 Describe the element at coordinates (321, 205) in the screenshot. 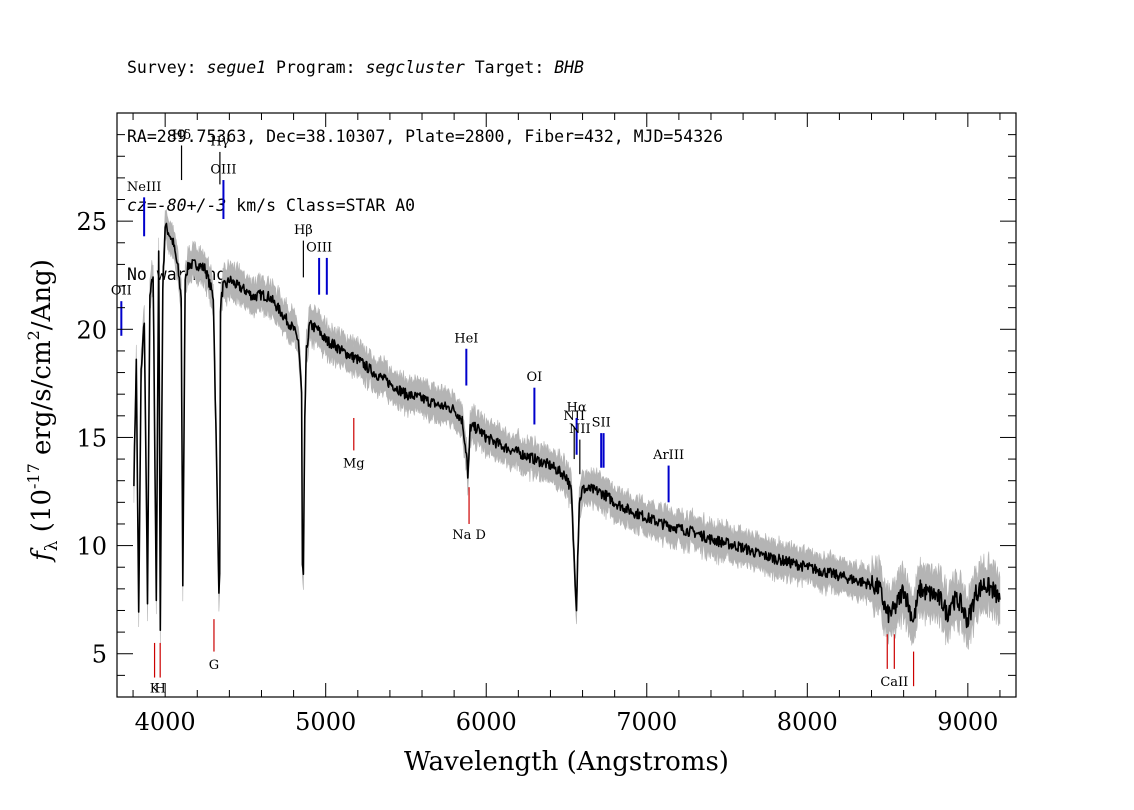

I see `class-text: km/s Class=STAR A0` at that location.